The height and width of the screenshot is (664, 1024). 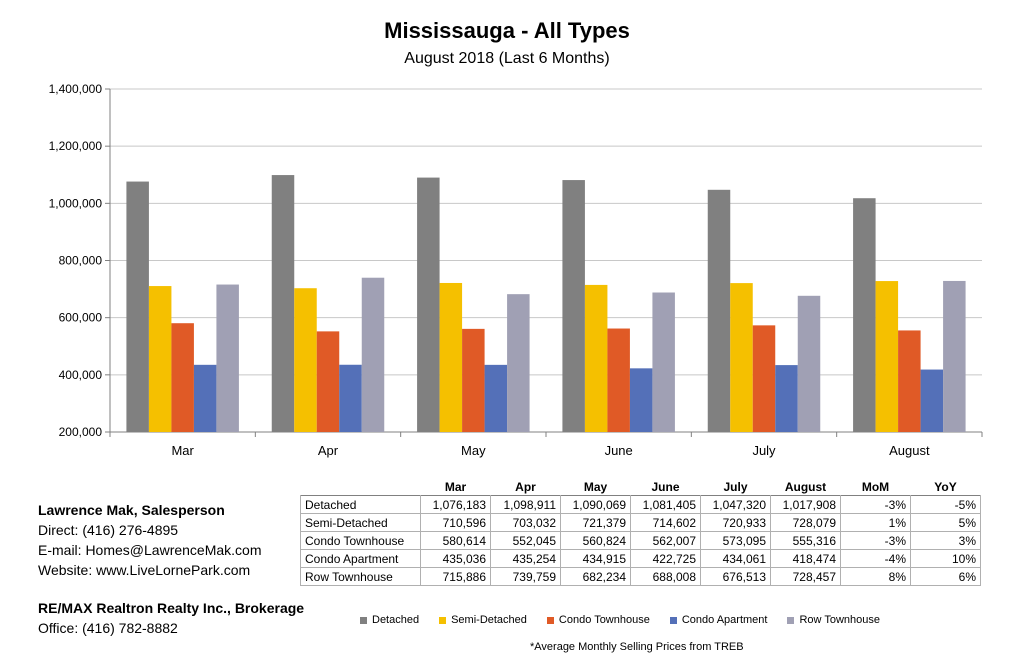 I want to click on table-cell: 739,759, so click(x=525, y=576).